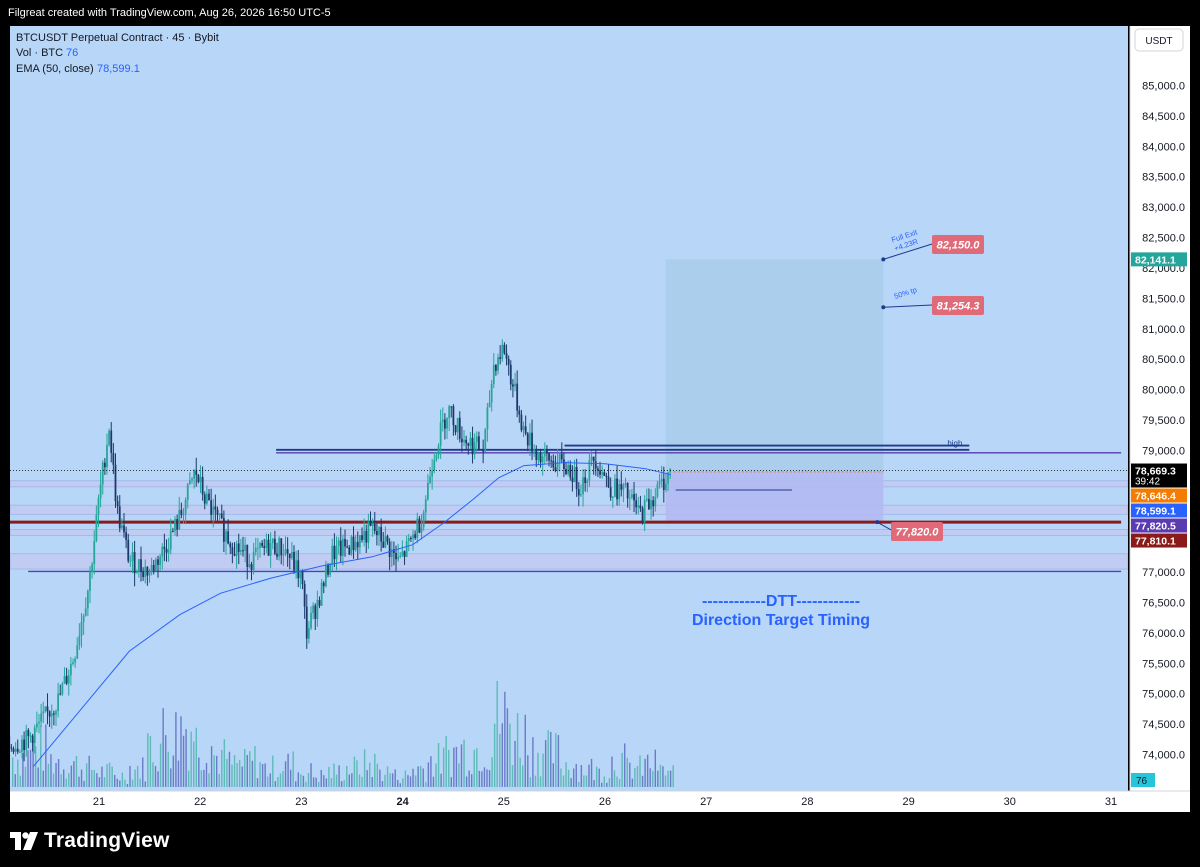  I want to click on currency-button, so click(1159, 40).